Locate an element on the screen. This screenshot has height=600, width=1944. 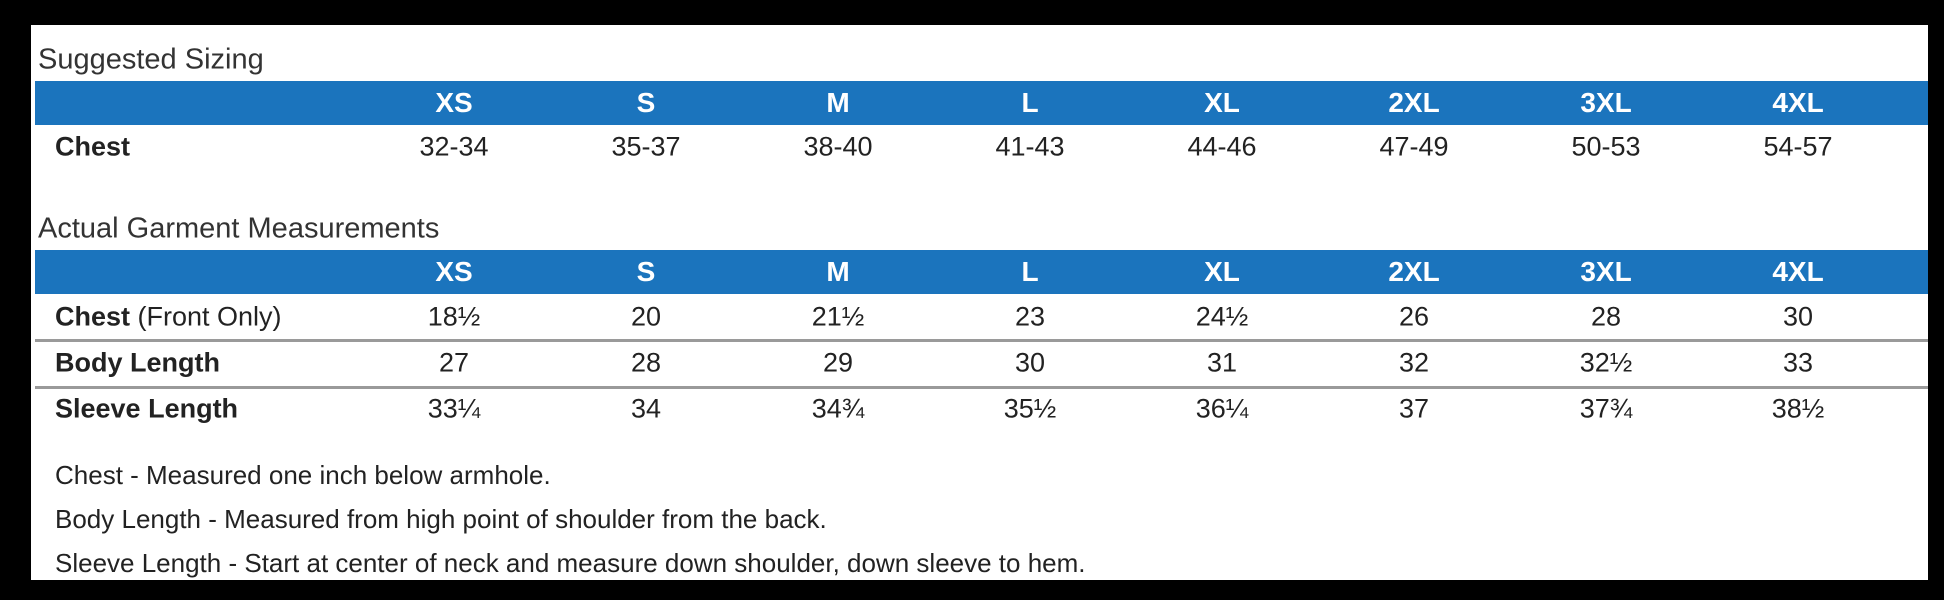
cell: 33 is located at coordinates (1798, 362).